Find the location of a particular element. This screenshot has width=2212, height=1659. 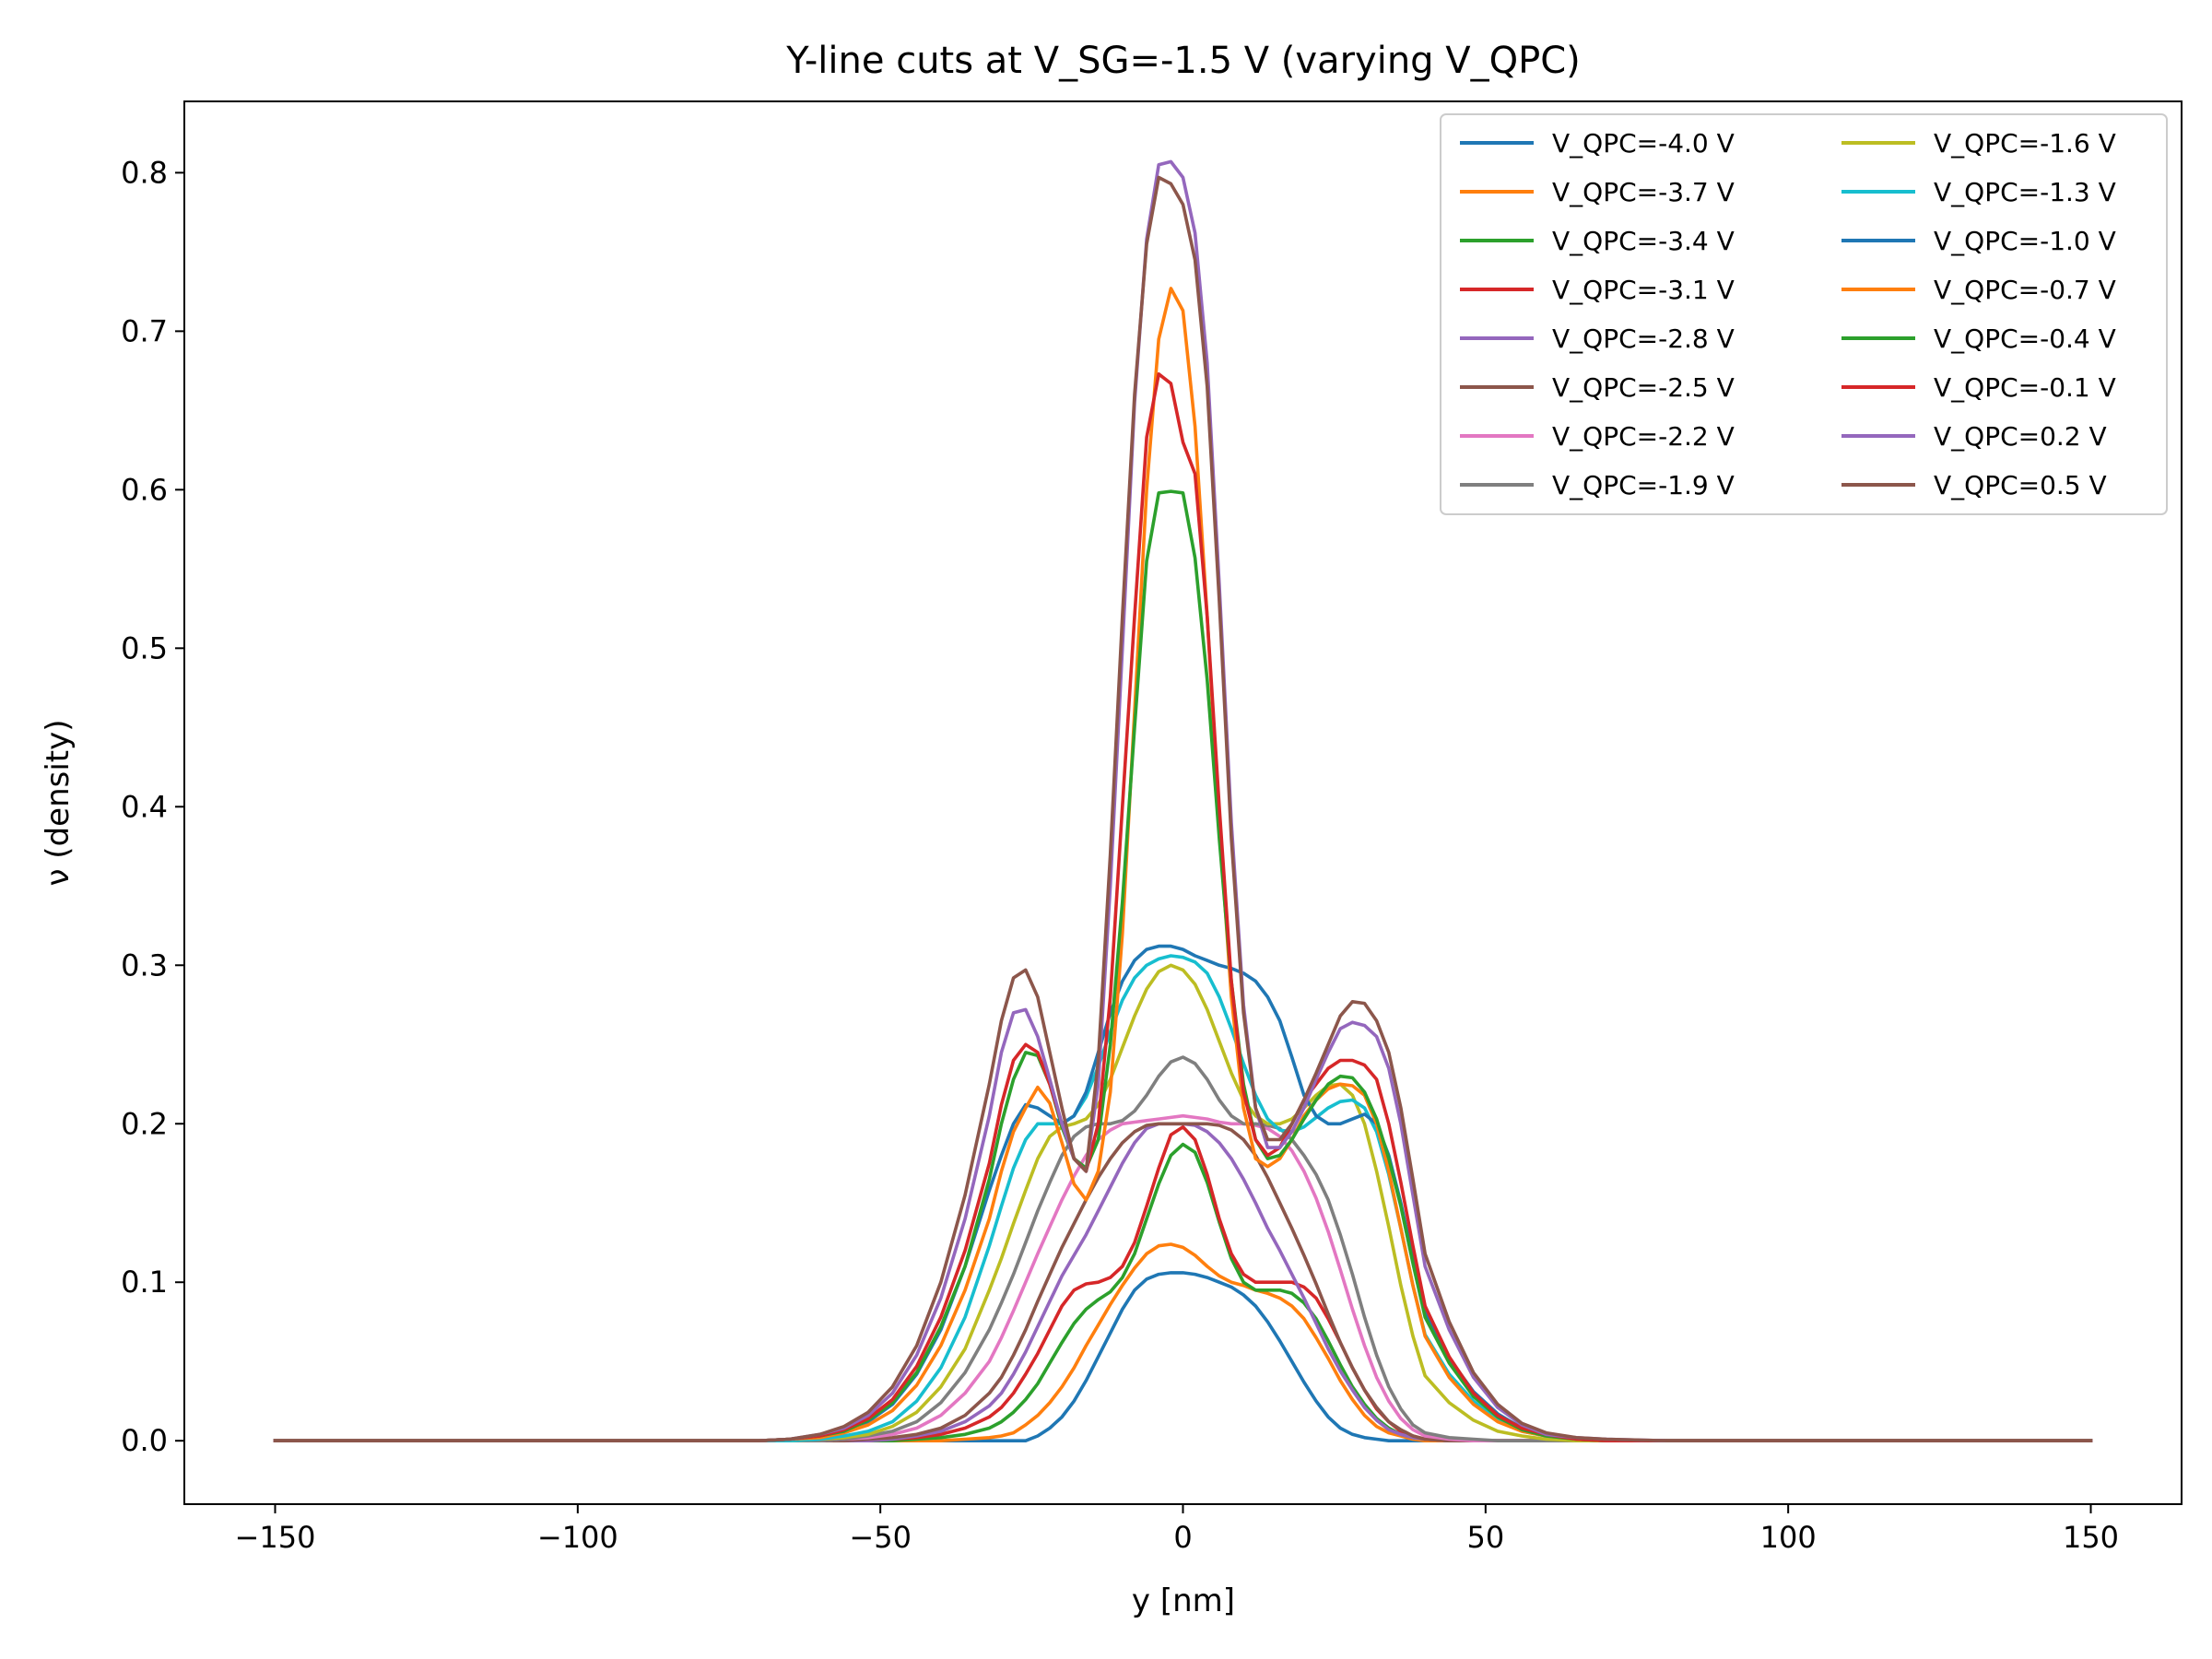

legend-label: V_QPC=-3.1 V is located at coordinates (1643, 290).